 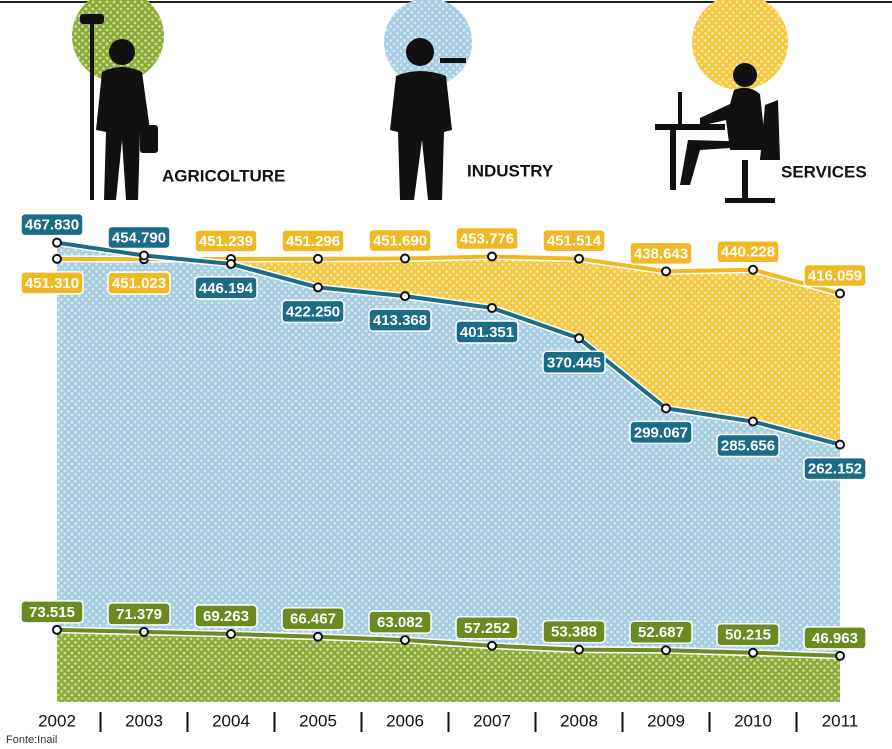 I want to click on line, so click(x=448, y=642).